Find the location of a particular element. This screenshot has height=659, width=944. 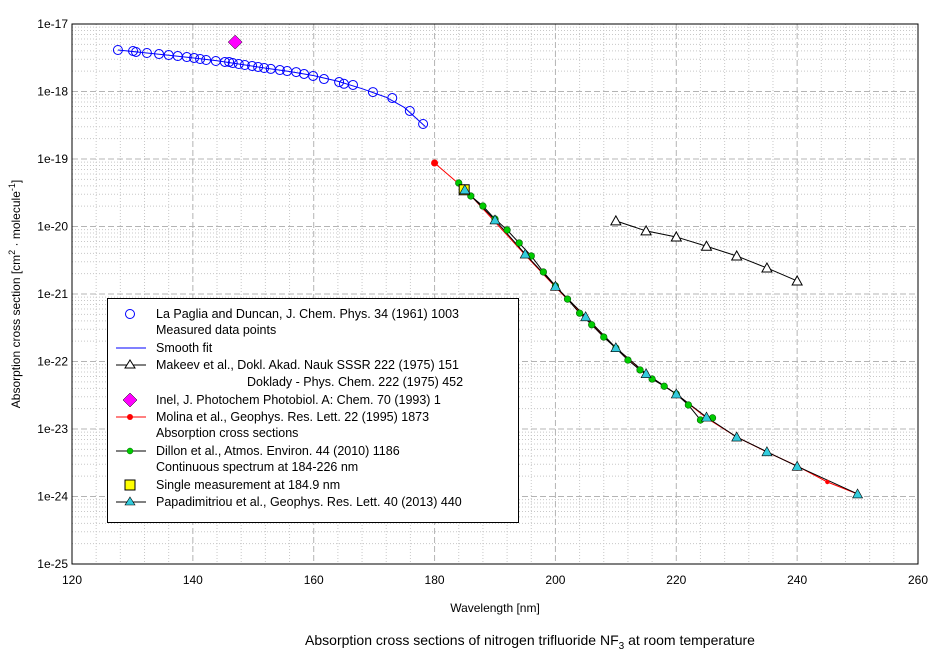

y-tick-label: 1e-25 is located at coordinates (52, 564).